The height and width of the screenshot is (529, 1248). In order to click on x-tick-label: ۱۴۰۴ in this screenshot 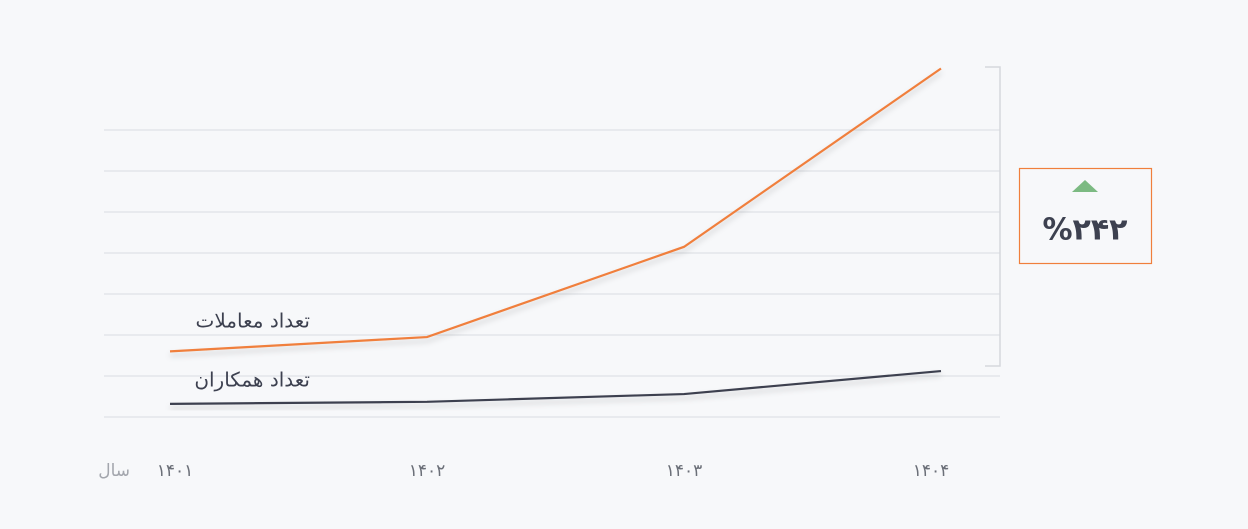, I will do `click(931, 471)`.